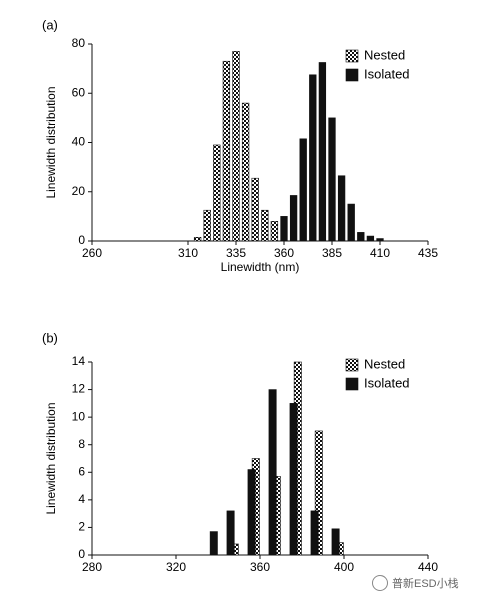 Image resolution: width=483 pixels, height=606 pixels. What do you see at coordinates (79, 389) in the screenshot?
I see `y-tick-label: 12` at bounding box center [79, 389].